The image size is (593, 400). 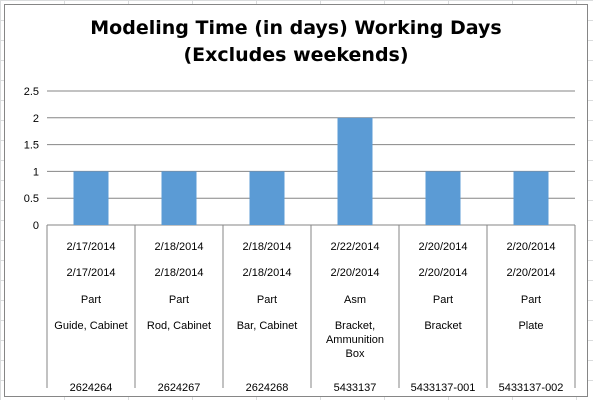 I want to click on category-label: Bar, Cabinet, so click(x=267, y=326).